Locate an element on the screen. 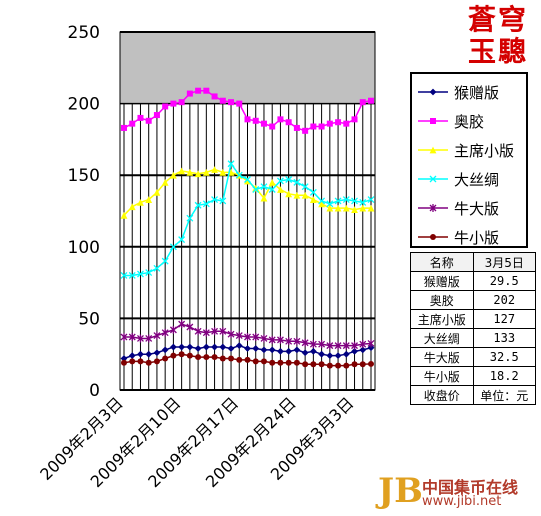 This screenshot has width=541, height=516. table-row: 牛小版 18.2 is located at coordinates (473, 376).